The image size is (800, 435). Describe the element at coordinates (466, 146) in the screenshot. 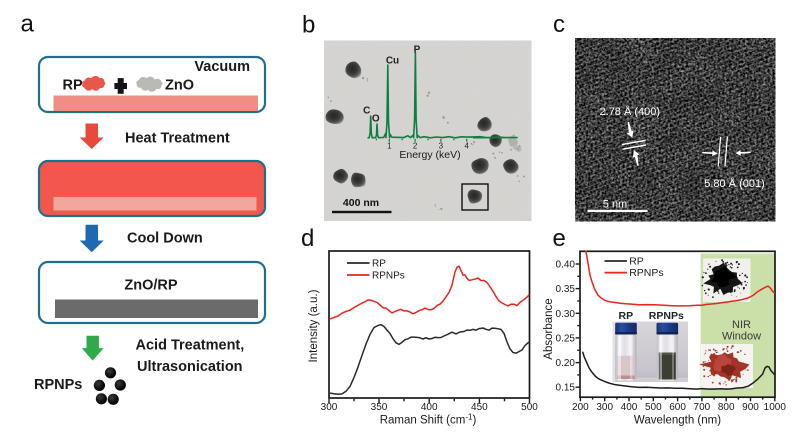

I see `svg-text: 4` at that location.